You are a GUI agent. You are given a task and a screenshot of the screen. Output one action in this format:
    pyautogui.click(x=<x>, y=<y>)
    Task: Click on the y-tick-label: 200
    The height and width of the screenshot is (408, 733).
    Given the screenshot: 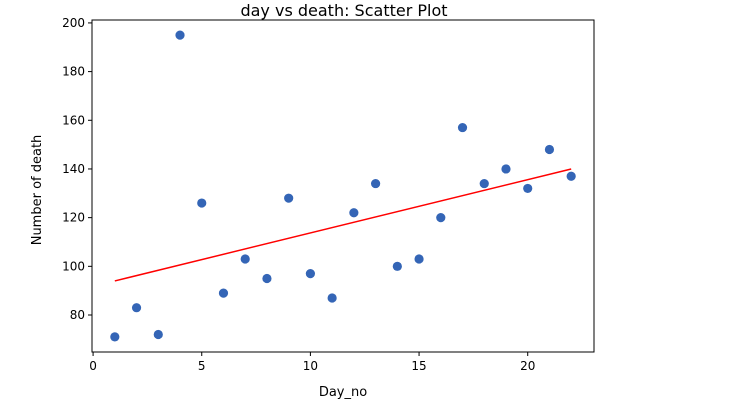 What is the action you would take?
    pyautogui.click(x=73, y=23)
    